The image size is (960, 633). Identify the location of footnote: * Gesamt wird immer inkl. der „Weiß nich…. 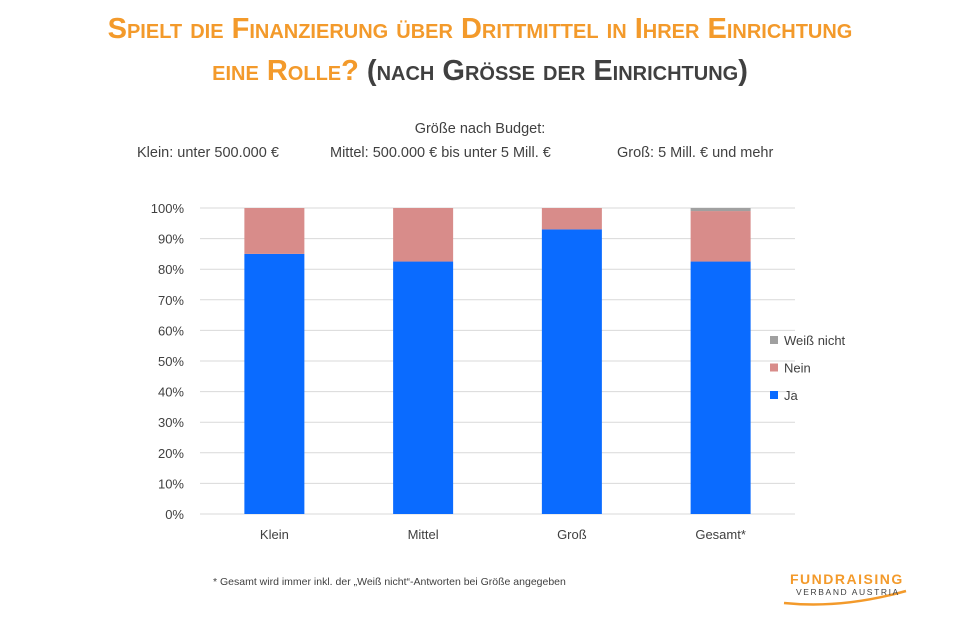
(389, 582).